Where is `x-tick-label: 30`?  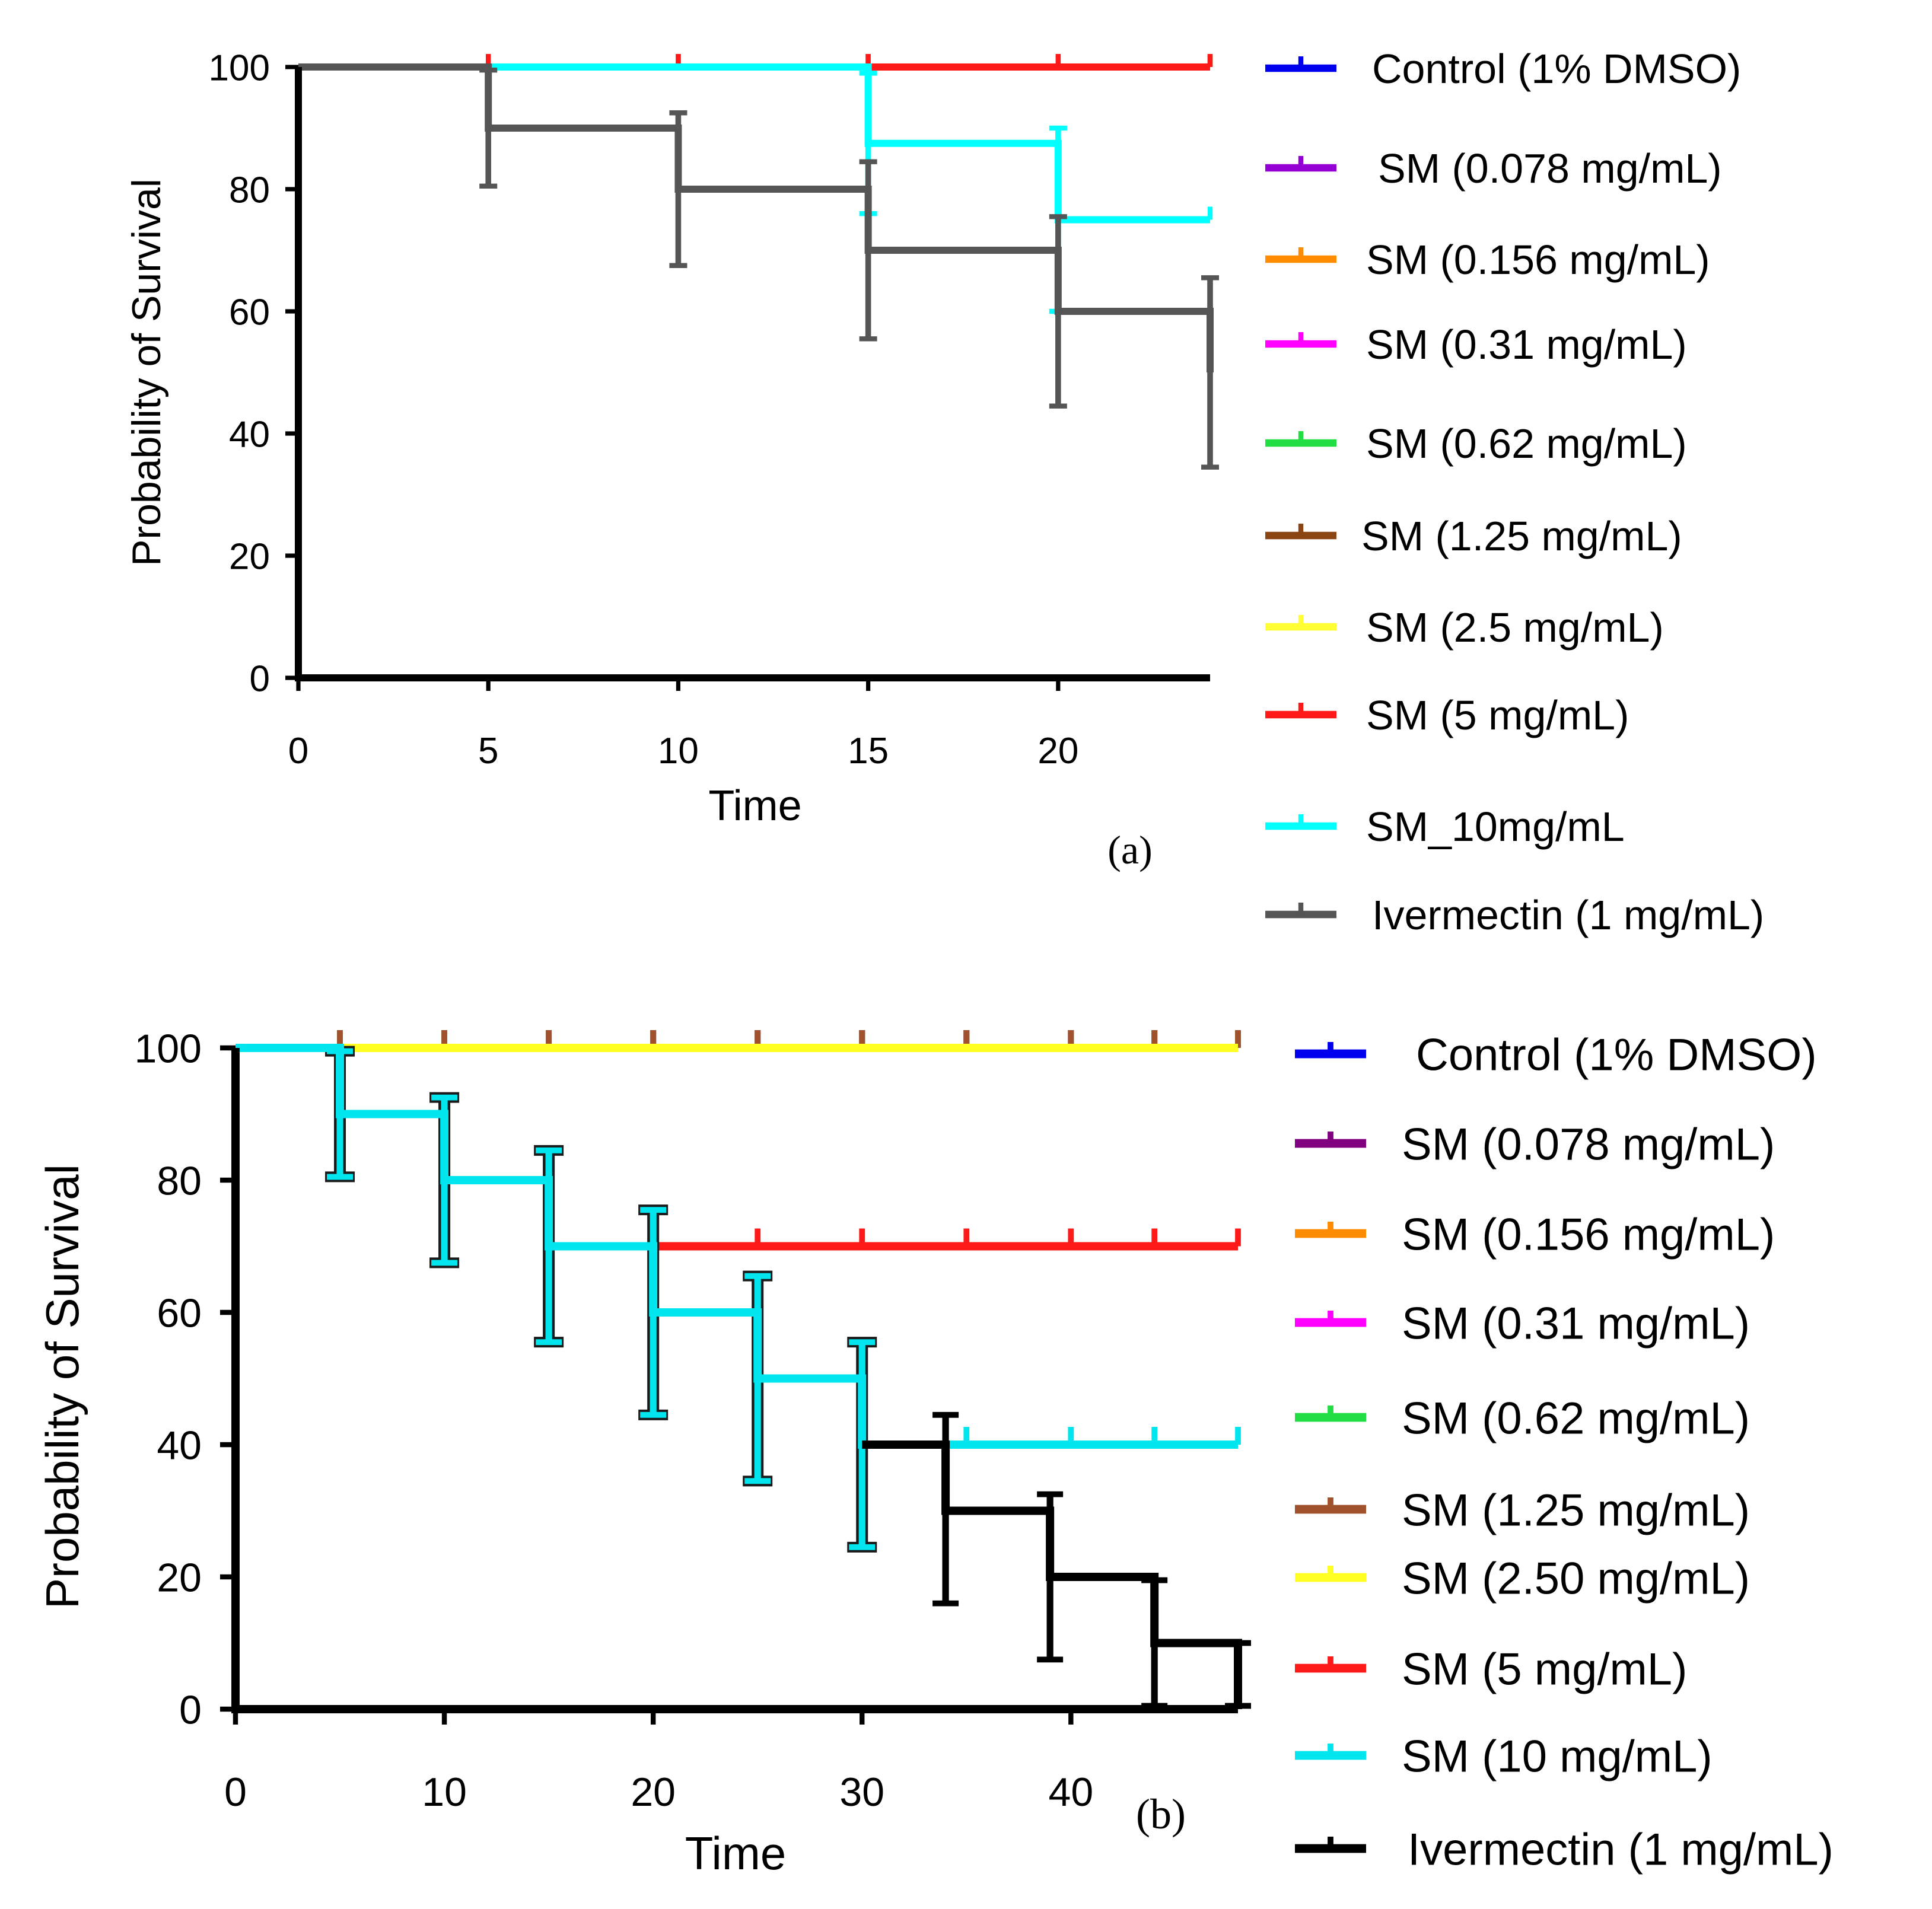
x-tick-label: 30 is located at coordinates (862, 1792).